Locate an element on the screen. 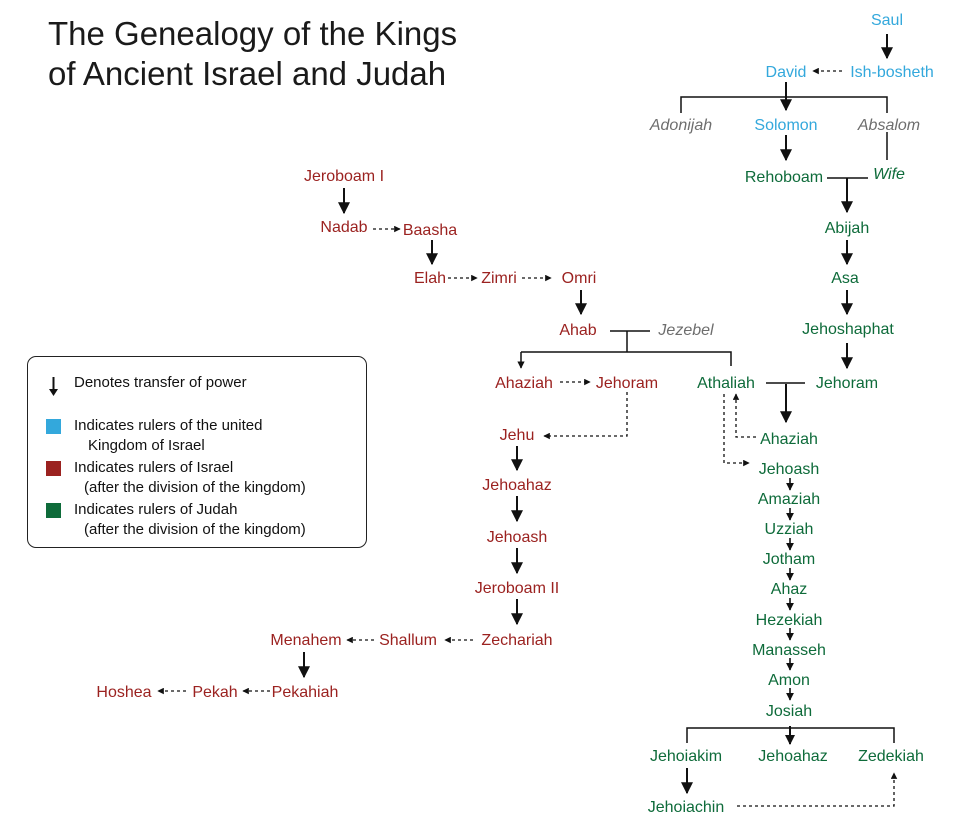  united-swatch is located at coordinates (53, 426).